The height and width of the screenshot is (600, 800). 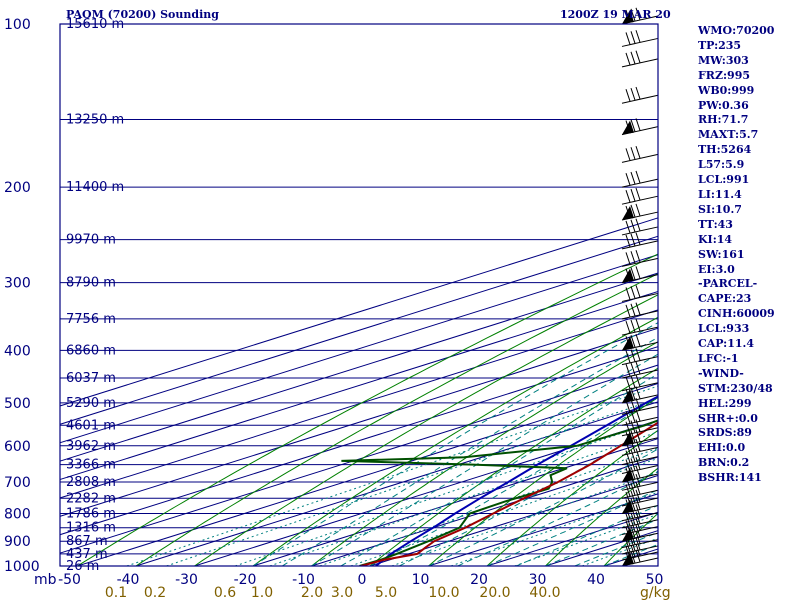 I want to click on pressure-tick-label: 100, so click(x=17, y=25).